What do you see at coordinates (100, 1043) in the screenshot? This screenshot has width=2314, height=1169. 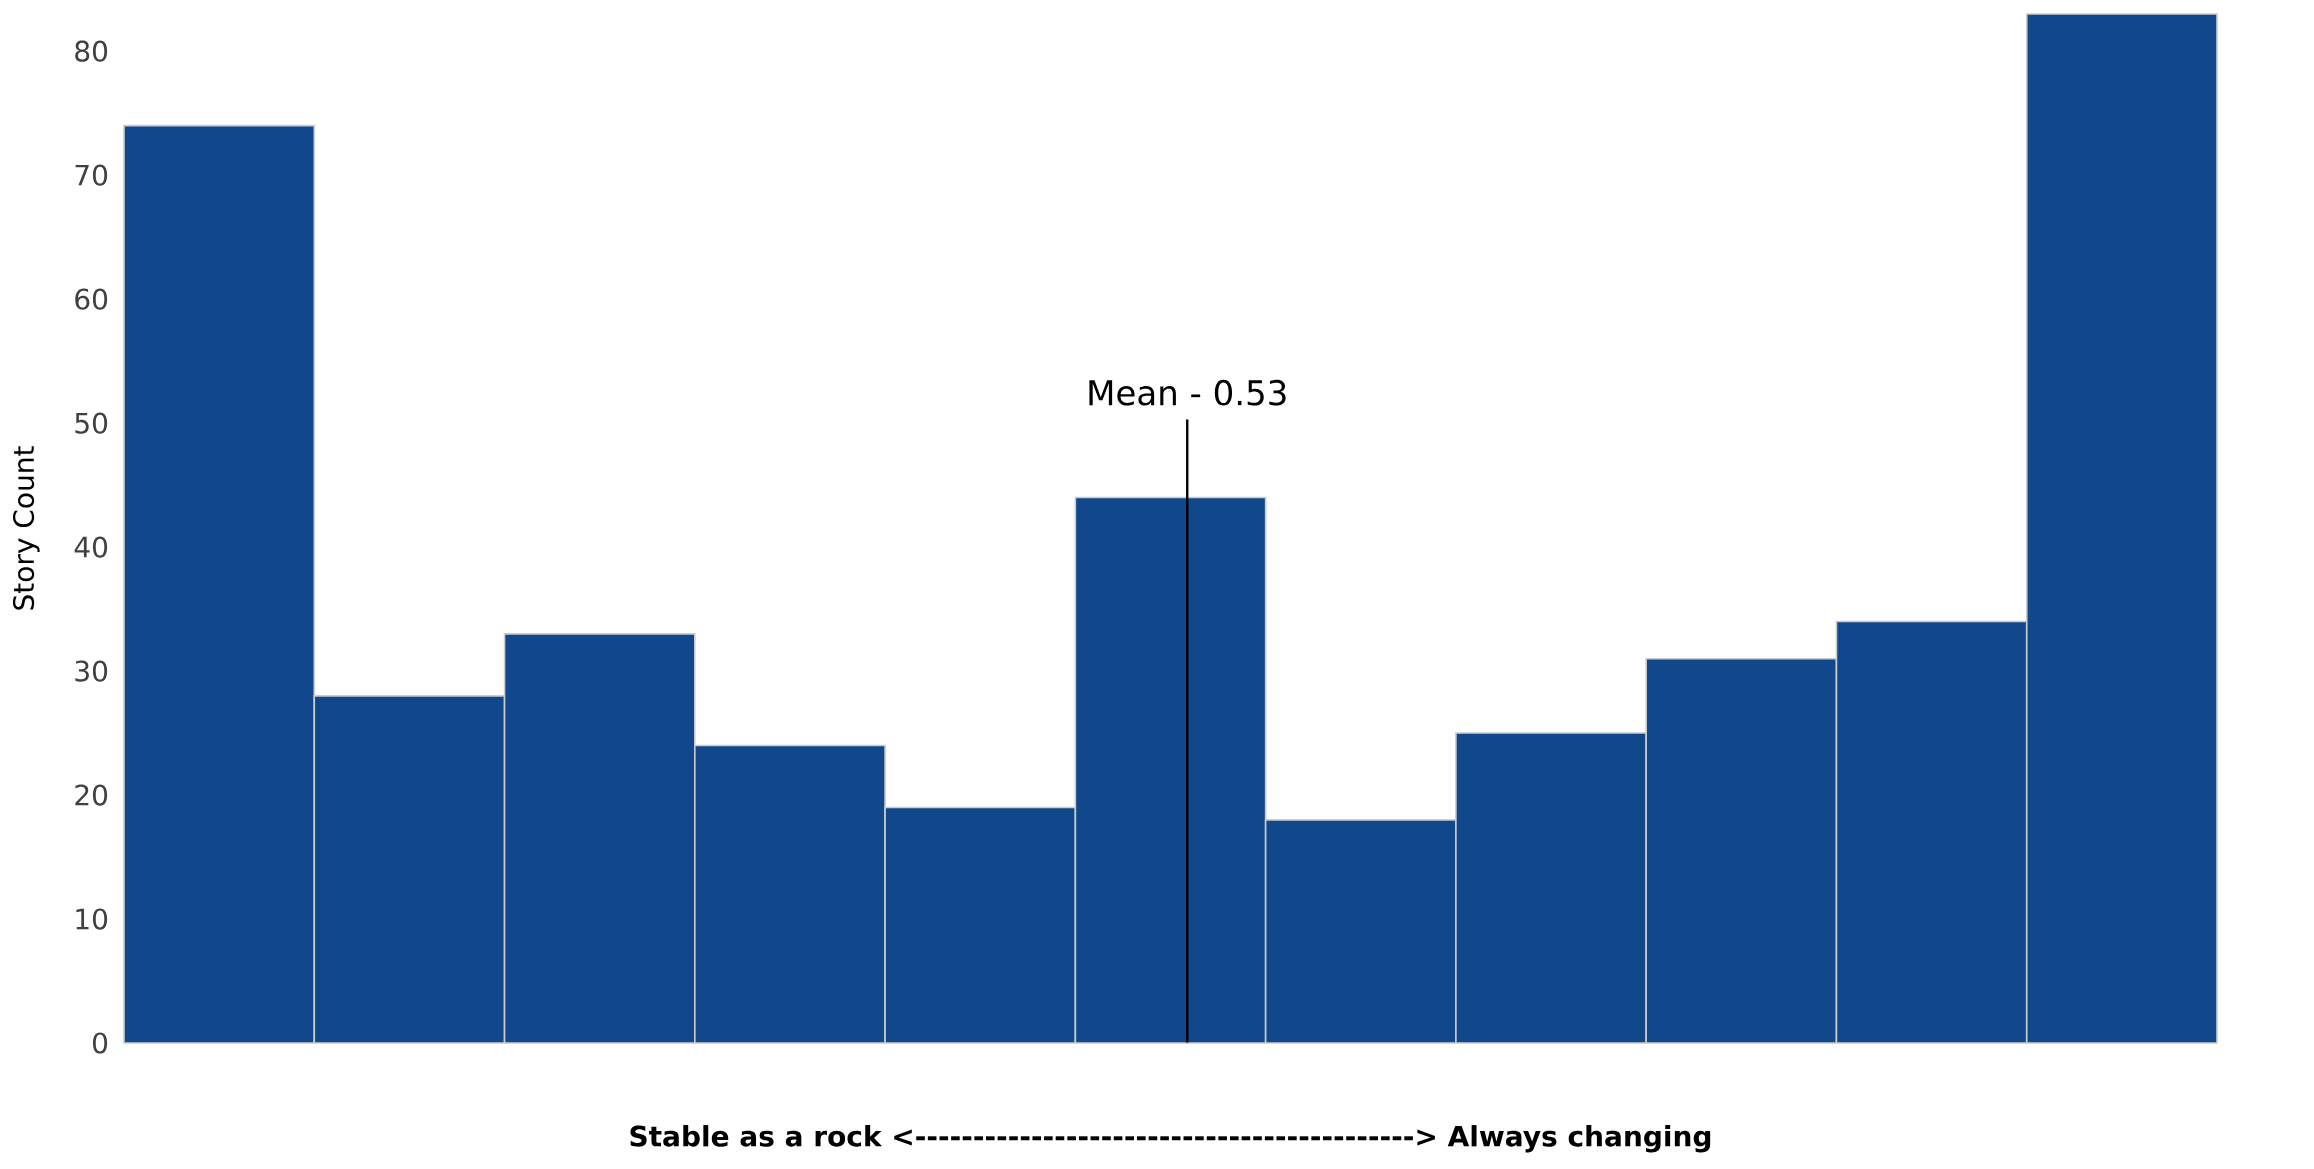 I see `y-tick-label: 0` at bounding box center [100, 1043].